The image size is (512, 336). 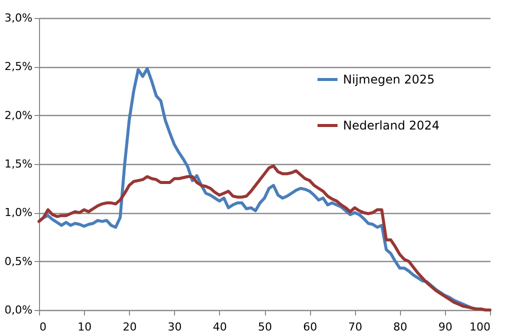 I want to click on y-tick-label: 2,0%, so click(x=18, y=115).